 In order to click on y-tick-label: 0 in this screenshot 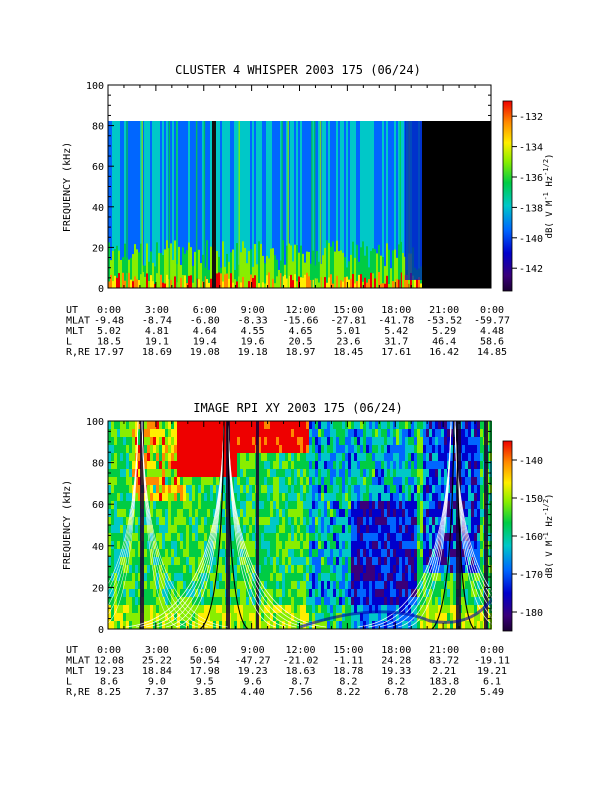, I will do `click(101, 289)`.